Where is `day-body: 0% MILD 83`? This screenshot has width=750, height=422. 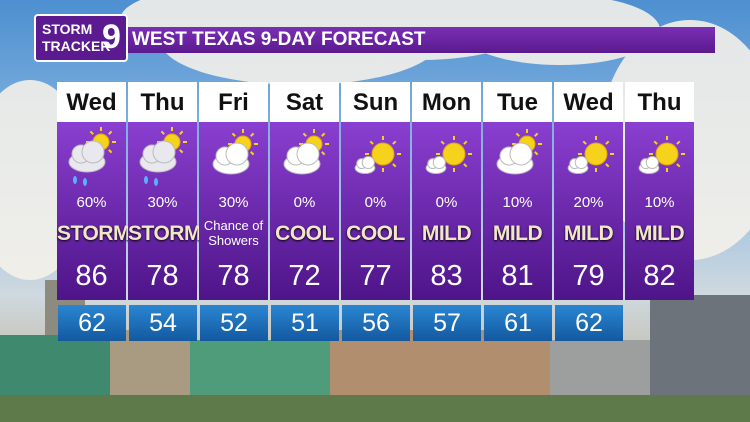
day-body: 0% MILD 83 is located at coordinates (446, 211).